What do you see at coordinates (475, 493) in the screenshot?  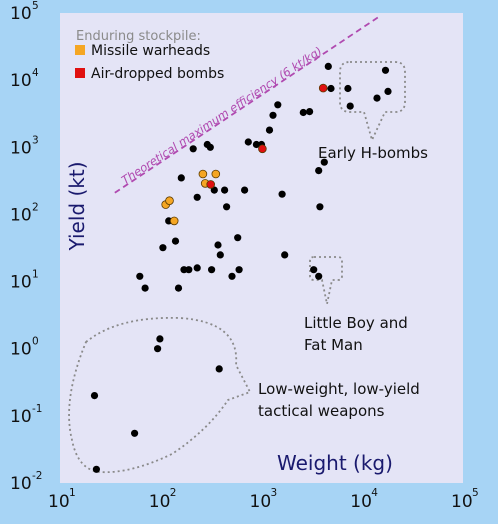 I see `x-tick-label-exp: 5` at bounding box center [475, 493].